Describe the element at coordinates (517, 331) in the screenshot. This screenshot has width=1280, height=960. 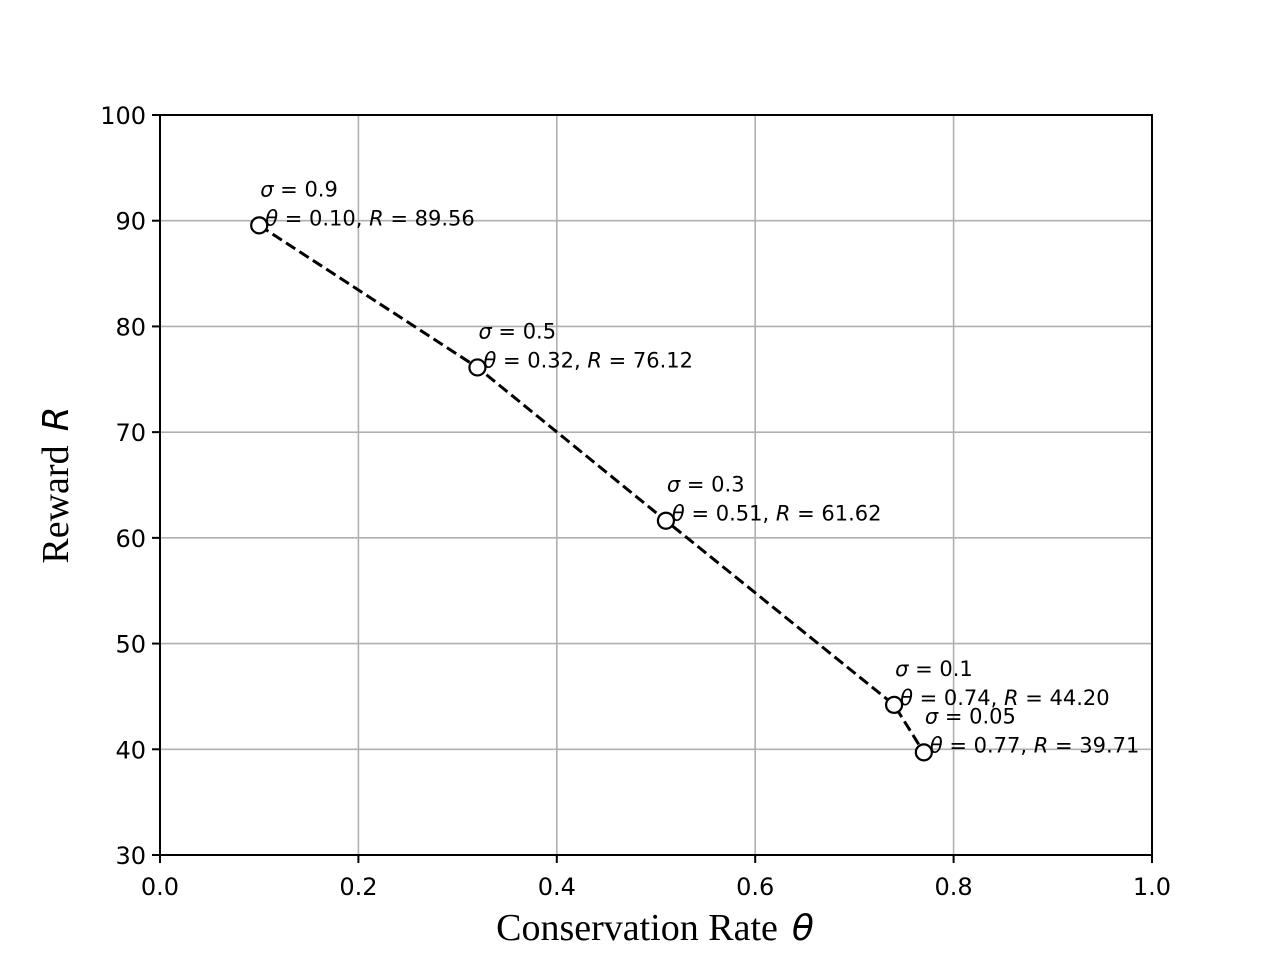
I see `annotation-sigma: σ = 0.5` at that location.